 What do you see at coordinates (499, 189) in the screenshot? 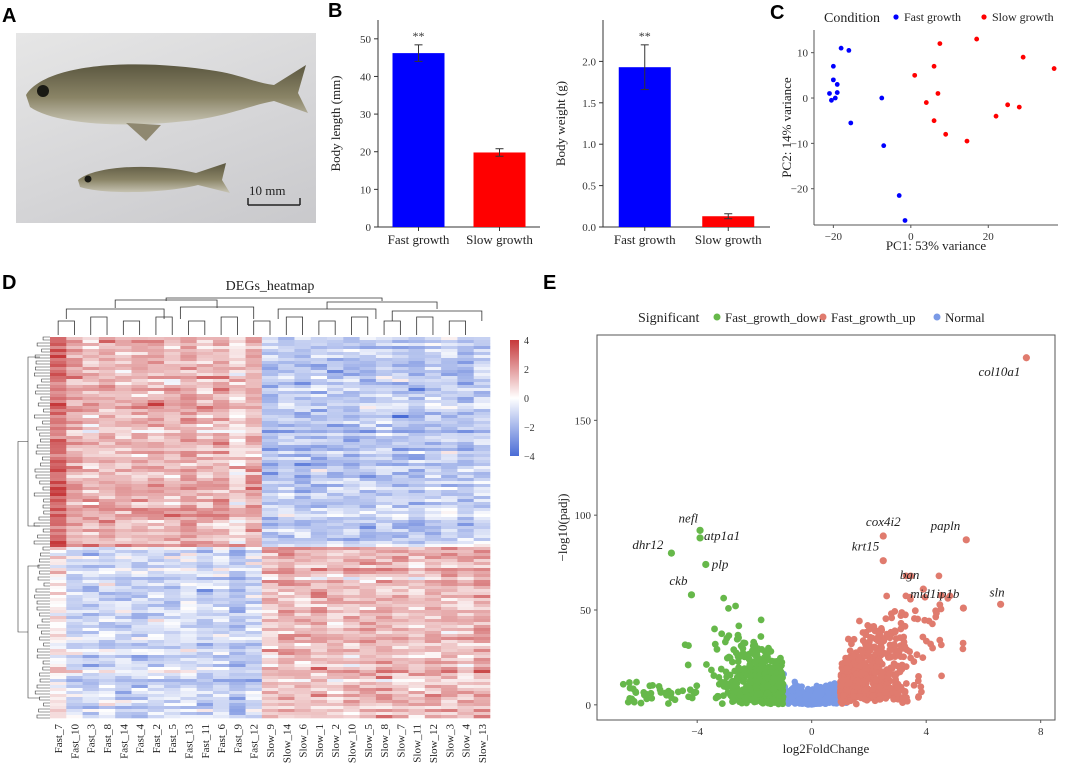
I see `bar` at bounding box center [499, 189].